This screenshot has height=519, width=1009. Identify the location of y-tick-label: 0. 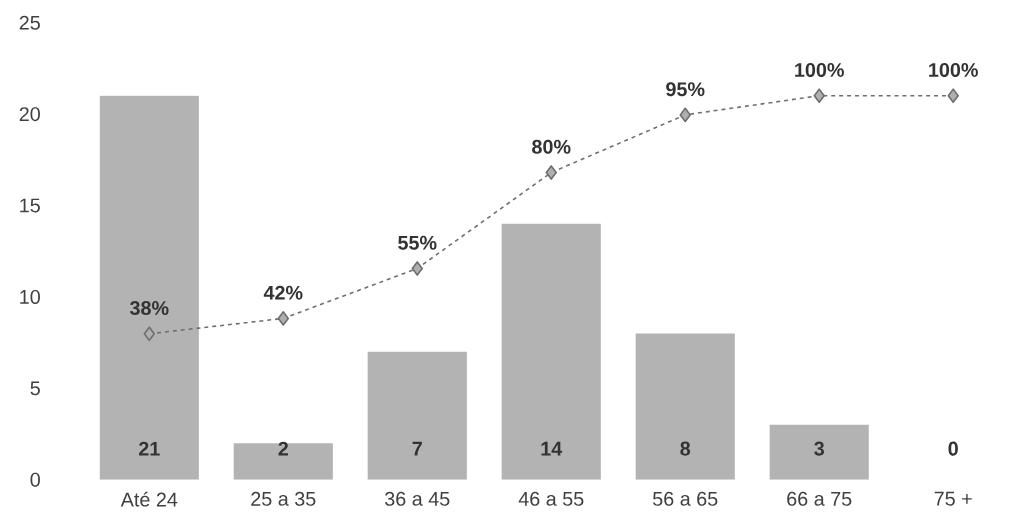
(35, 479).